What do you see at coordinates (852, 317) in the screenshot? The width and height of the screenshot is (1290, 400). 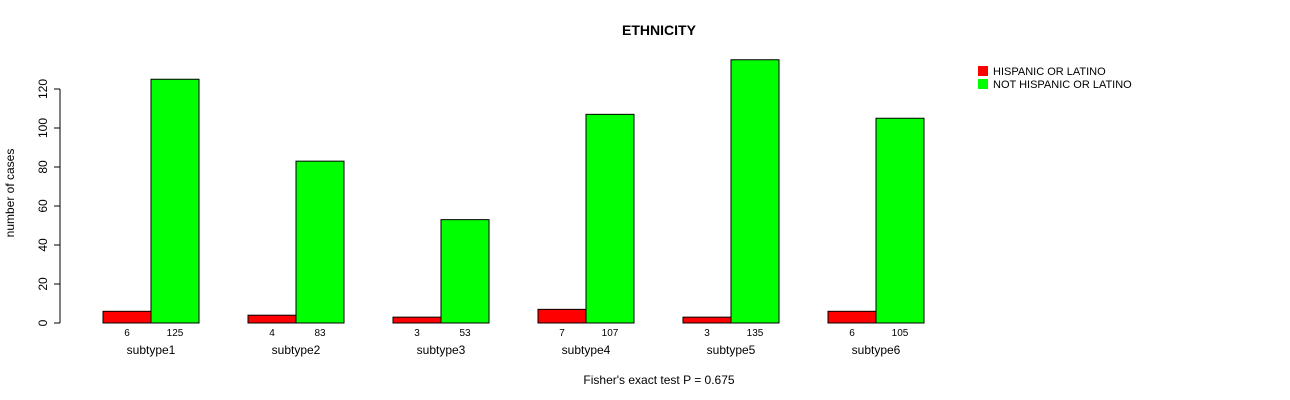 I see `bar-subtype6-series1` at bounding box center [852, 317].